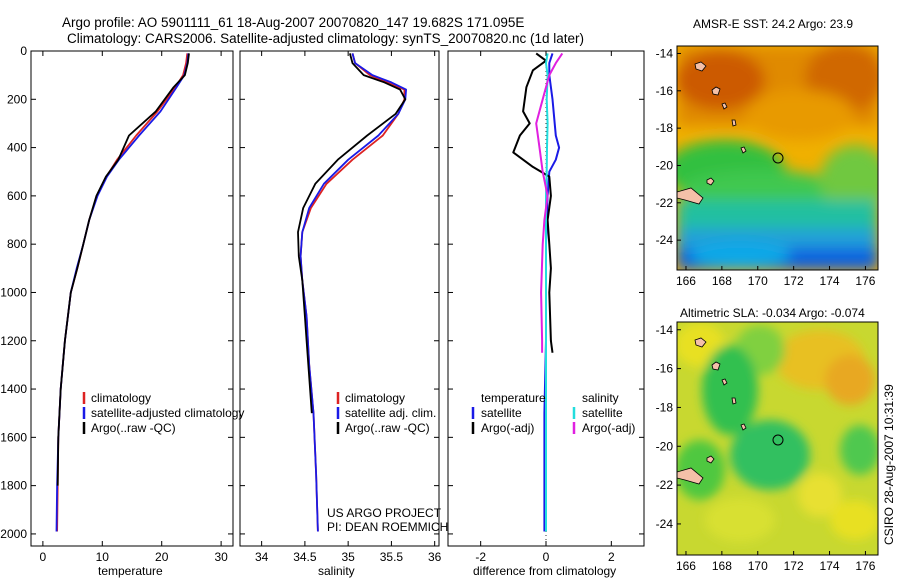 This screenshot has width=900, height=580. I want to click on legend-label-temp-argo: Argo(-adj), so click(507, 428).